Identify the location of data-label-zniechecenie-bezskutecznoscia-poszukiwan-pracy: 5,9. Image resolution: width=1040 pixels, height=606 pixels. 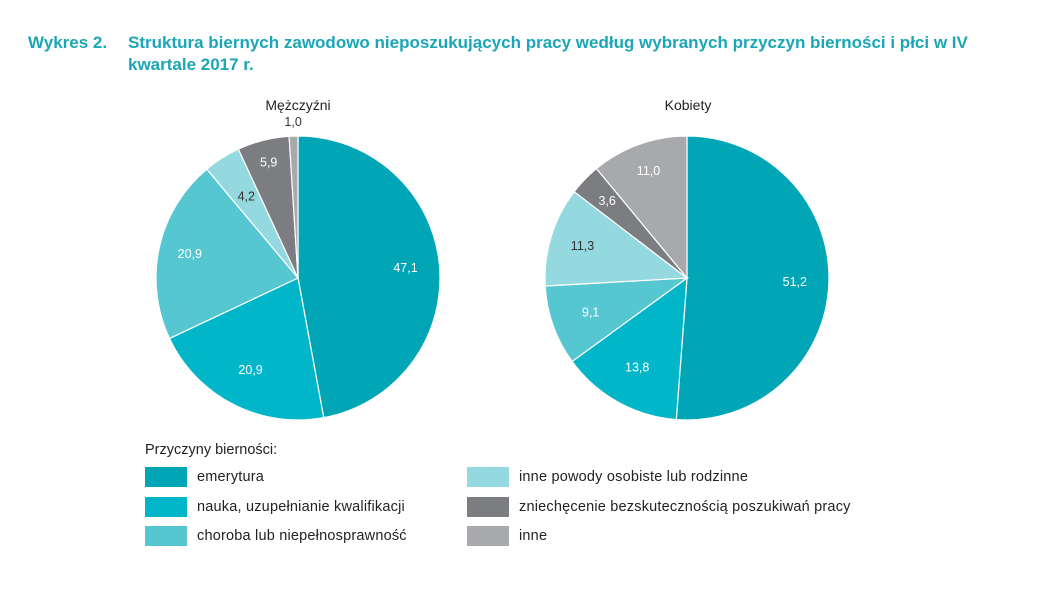
(268, 162).